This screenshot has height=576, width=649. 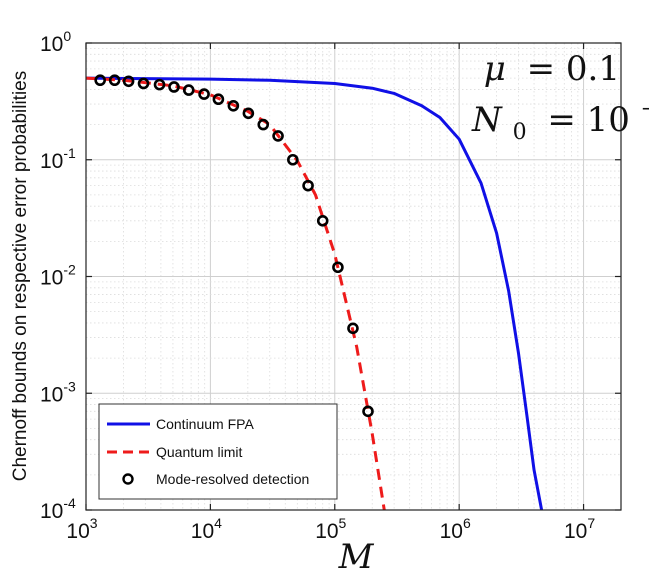 I want to click on x-tick-label-exp: 6, so click(x=467, y=523).